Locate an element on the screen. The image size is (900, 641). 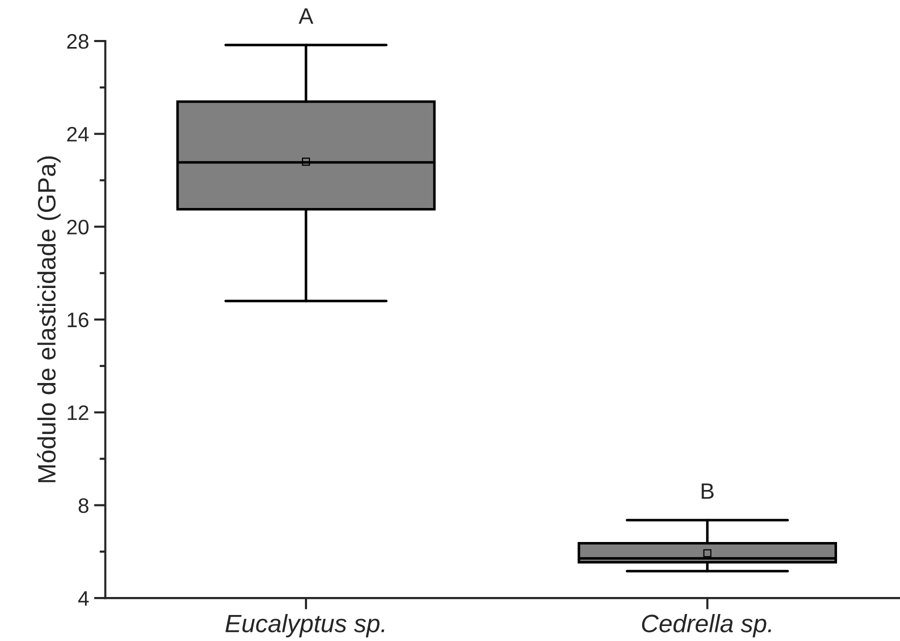
text: A is located at coordinates (306, 16).